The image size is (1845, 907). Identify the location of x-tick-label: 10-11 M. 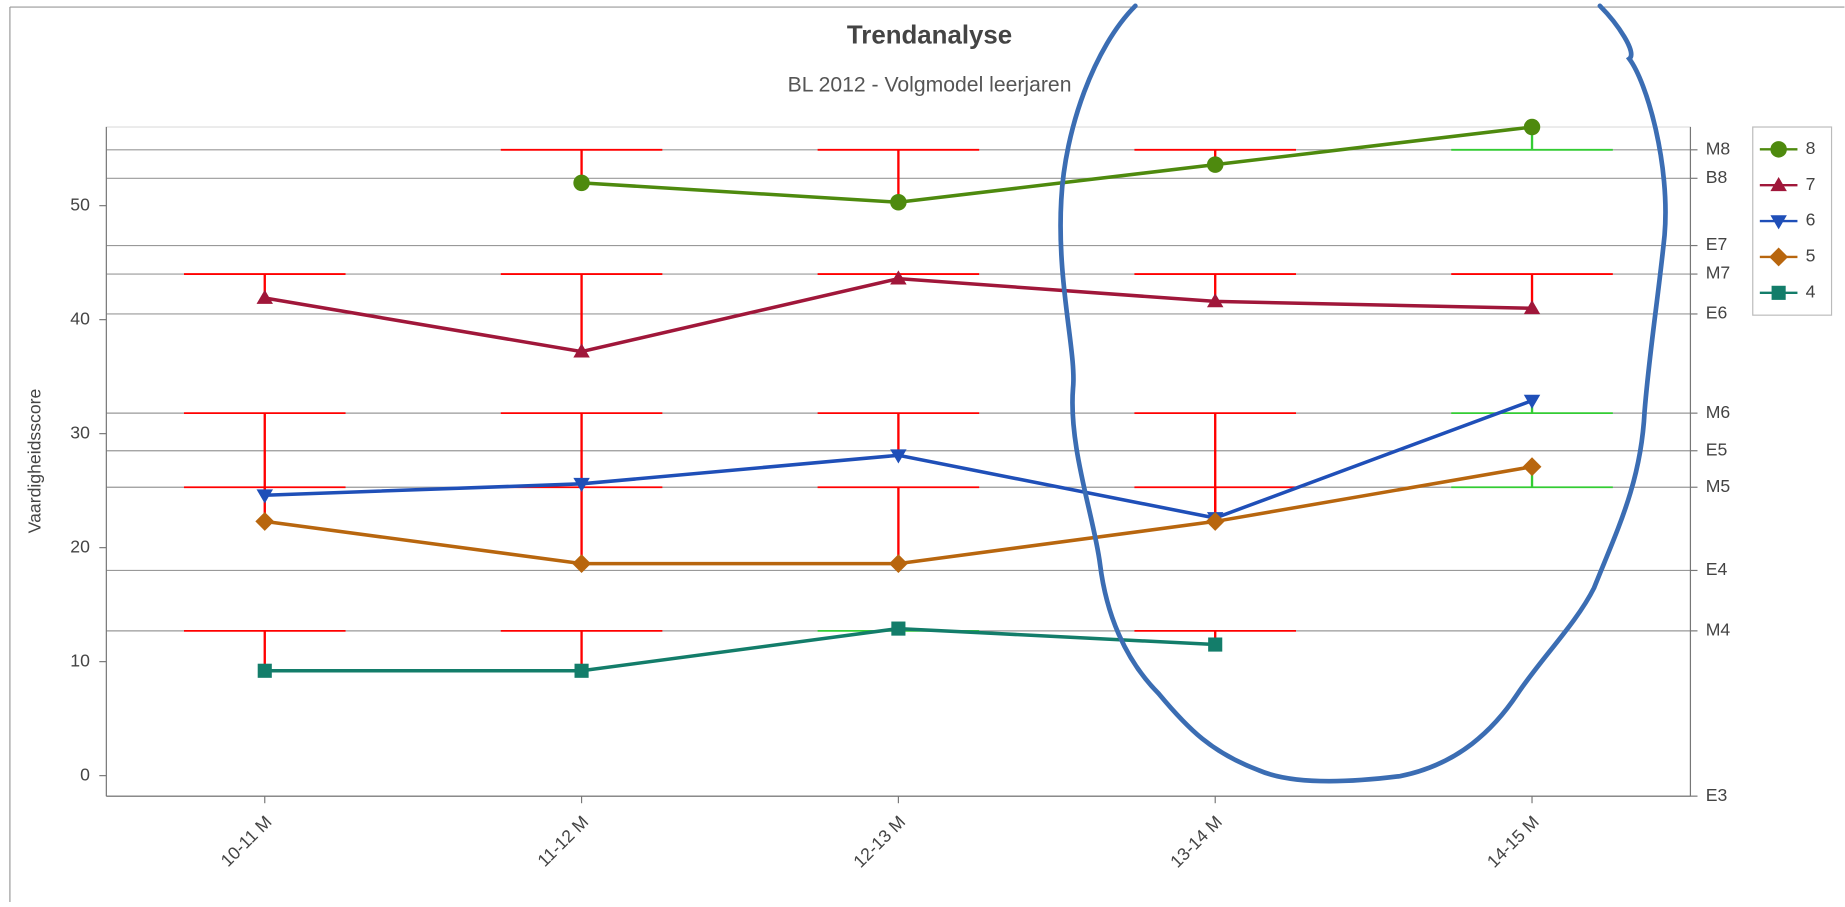
(246, 841).